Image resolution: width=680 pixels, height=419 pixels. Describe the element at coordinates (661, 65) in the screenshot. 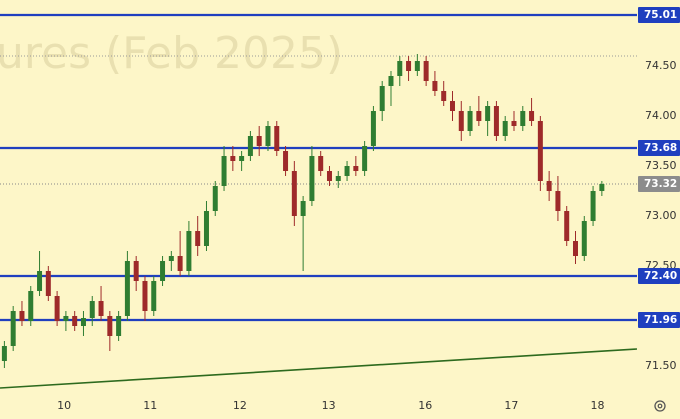

I see `y-tick-label: 74.50` at that location.